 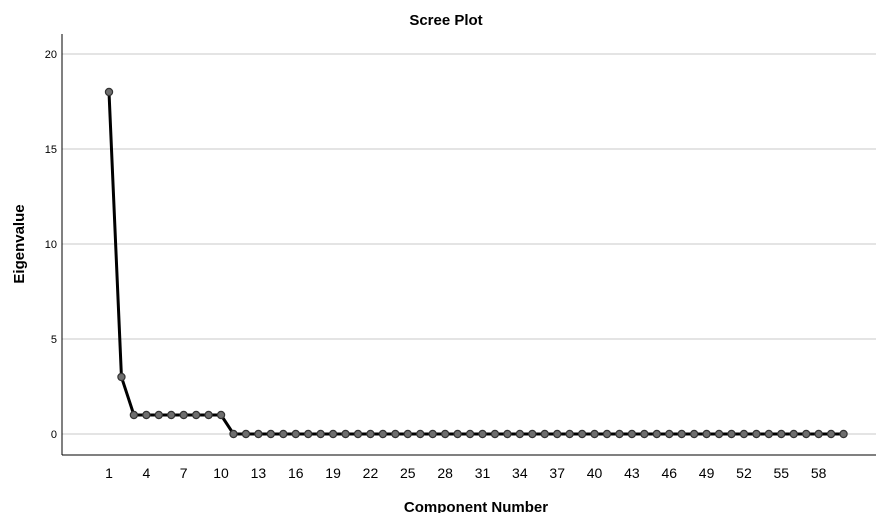 What do you see at coordinates (371, 473) in the screenshot?
I see `x-tick-label: 22` at bounding box center [371, 473].